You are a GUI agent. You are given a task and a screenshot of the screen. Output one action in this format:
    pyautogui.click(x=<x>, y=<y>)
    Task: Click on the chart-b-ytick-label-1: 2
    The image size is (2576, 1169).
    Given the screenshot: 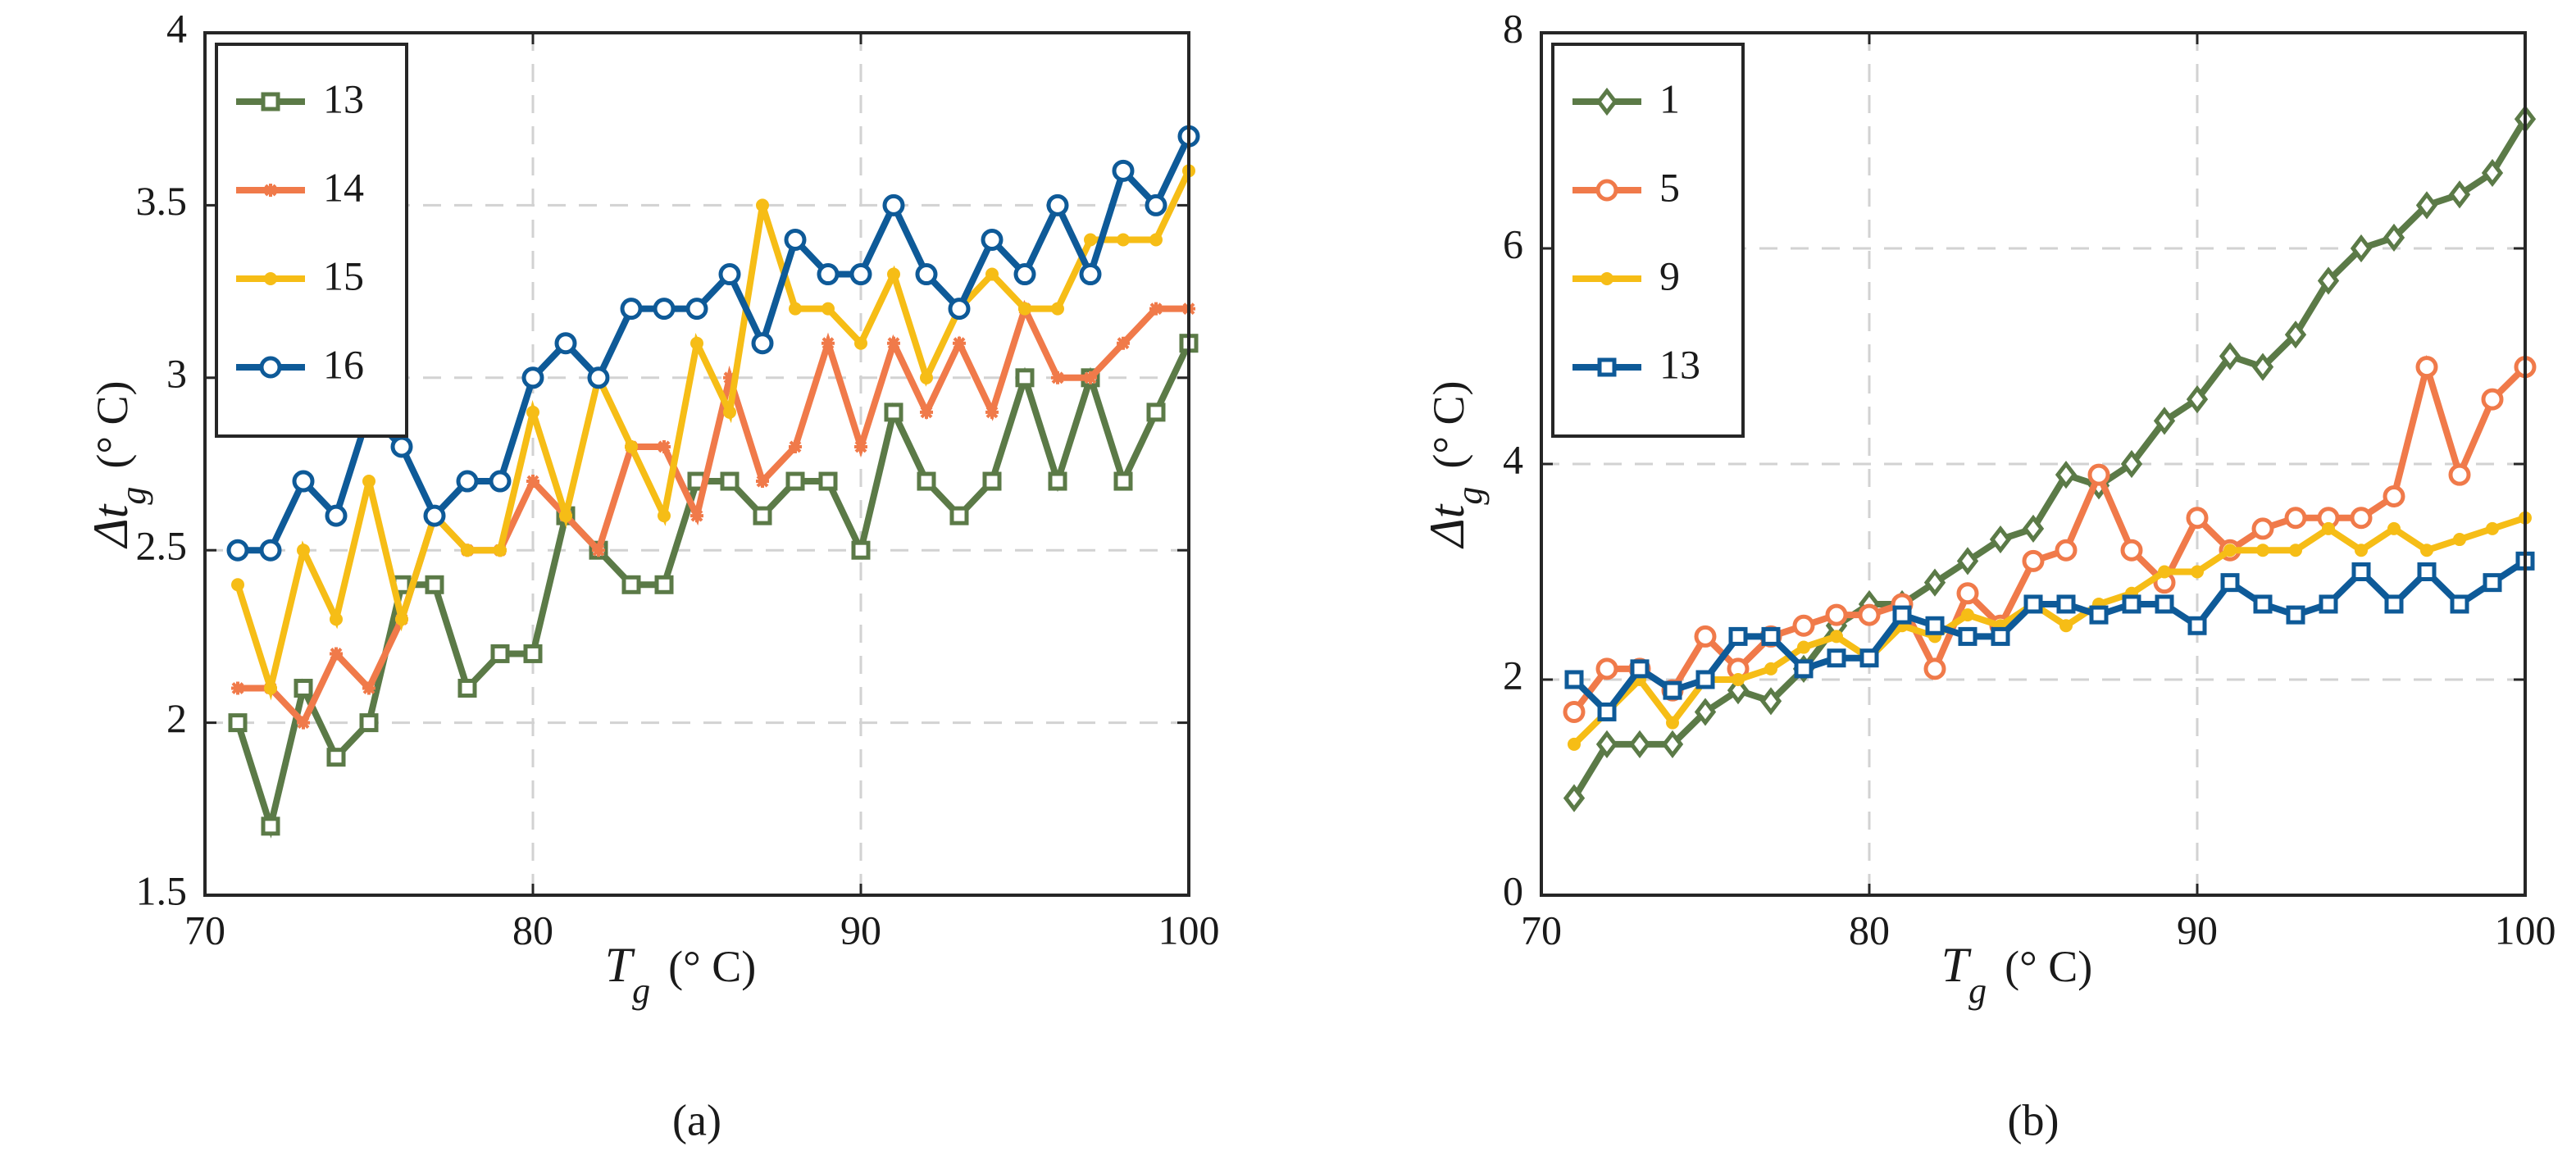 What is the action you would take?
    pyautogui.click(x=1513, y=675)
    